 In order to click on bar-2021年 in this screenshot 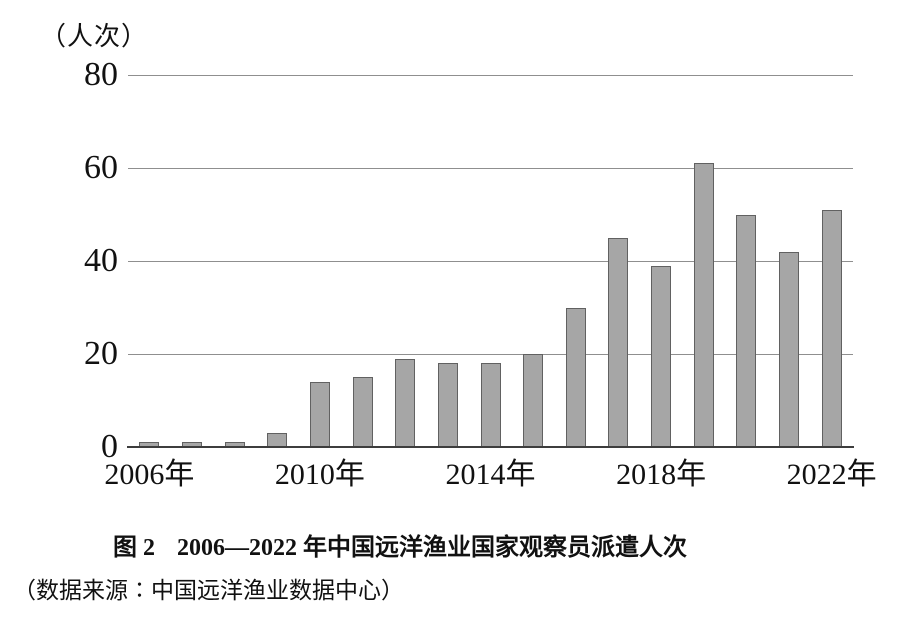, I will do `click(789, 349)`.